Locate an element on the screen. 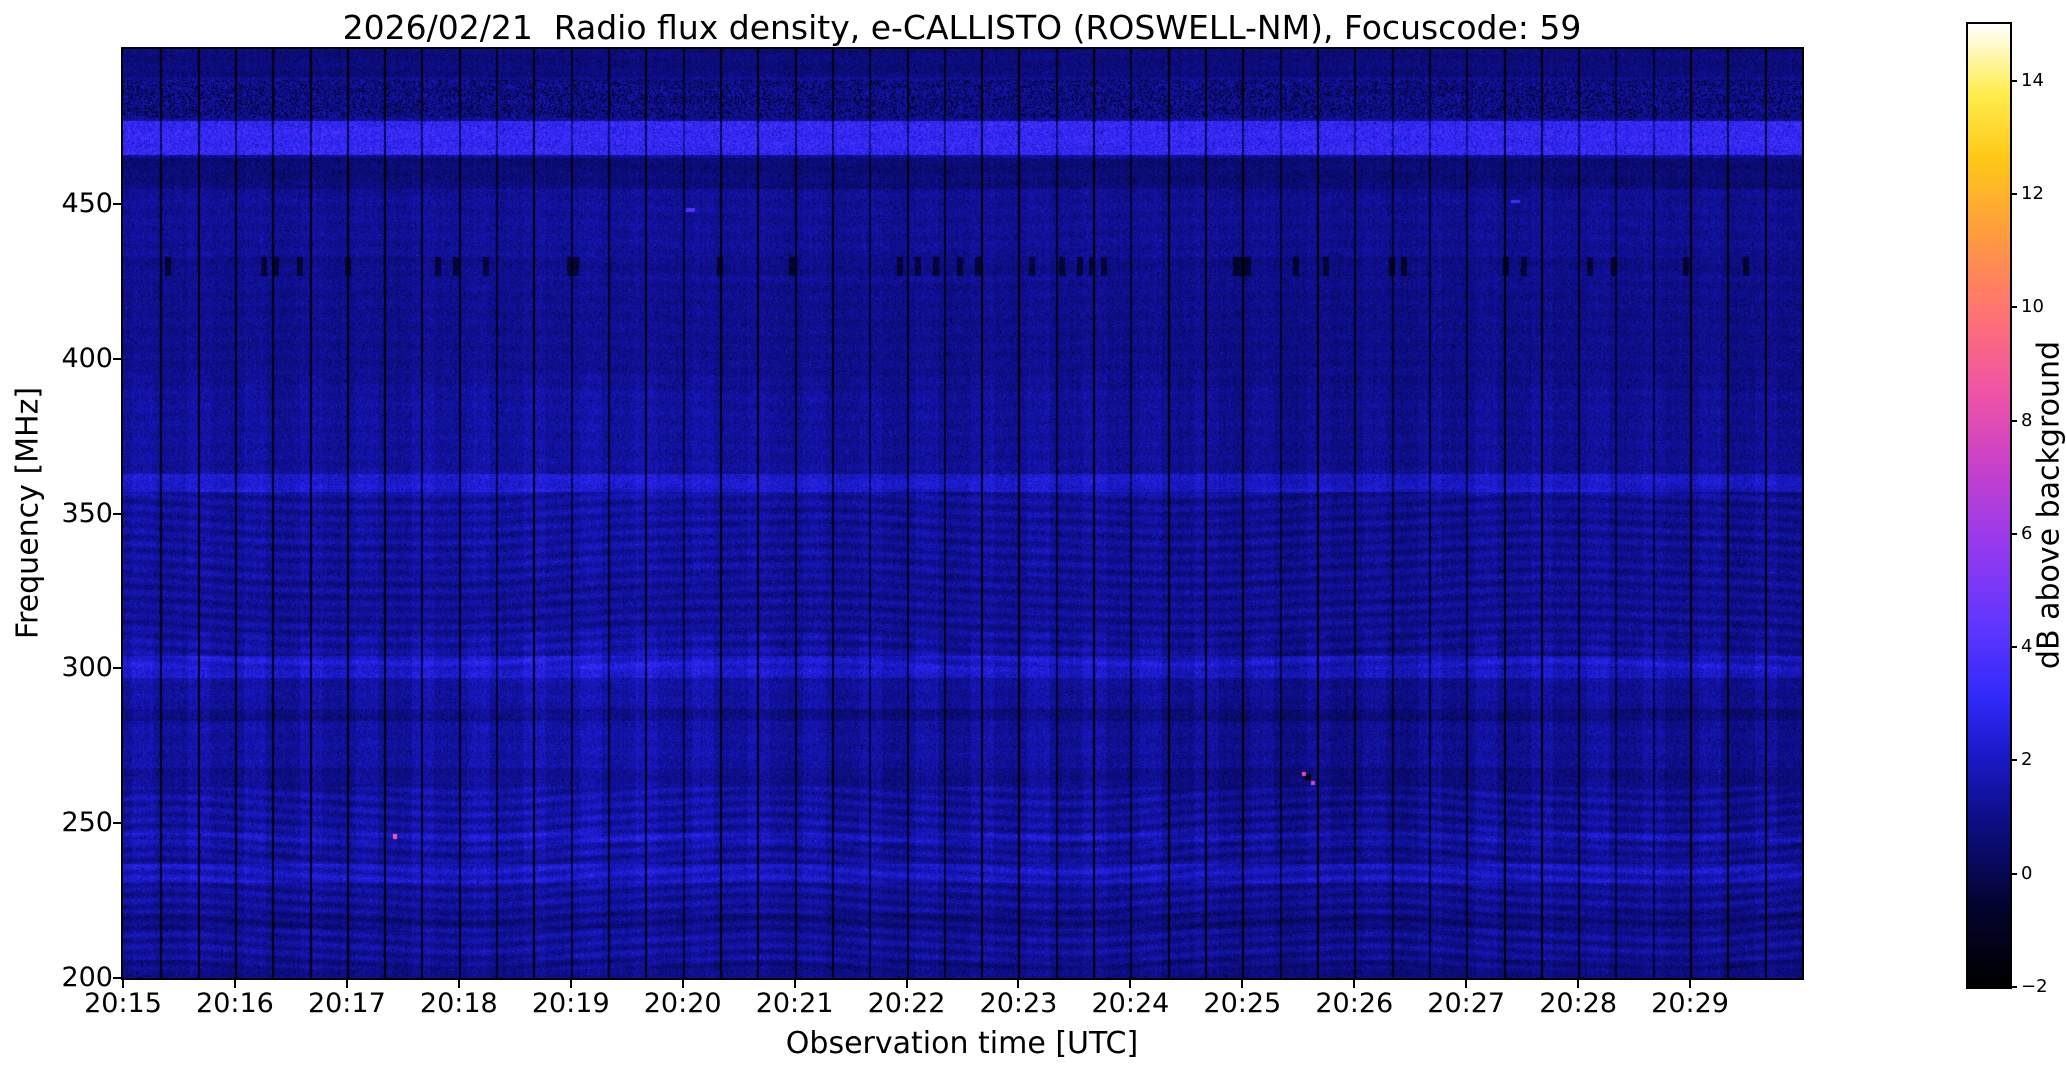 The image size is (2066, 1067). colorbar-tick-label: −2 is located at coordinates (2034, 987).